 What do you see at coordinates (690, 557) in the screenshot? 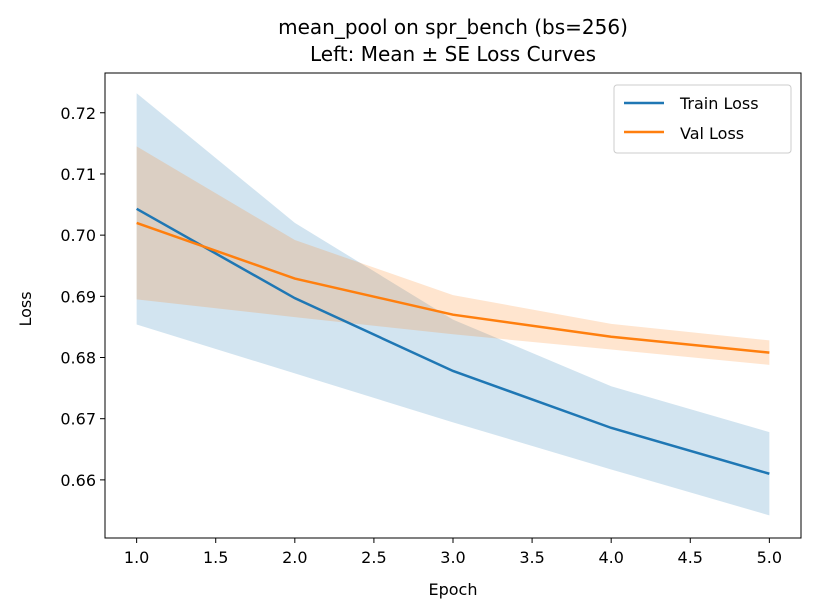
I see `x-tick-label: 4.5` at bounding box center [690, 557].